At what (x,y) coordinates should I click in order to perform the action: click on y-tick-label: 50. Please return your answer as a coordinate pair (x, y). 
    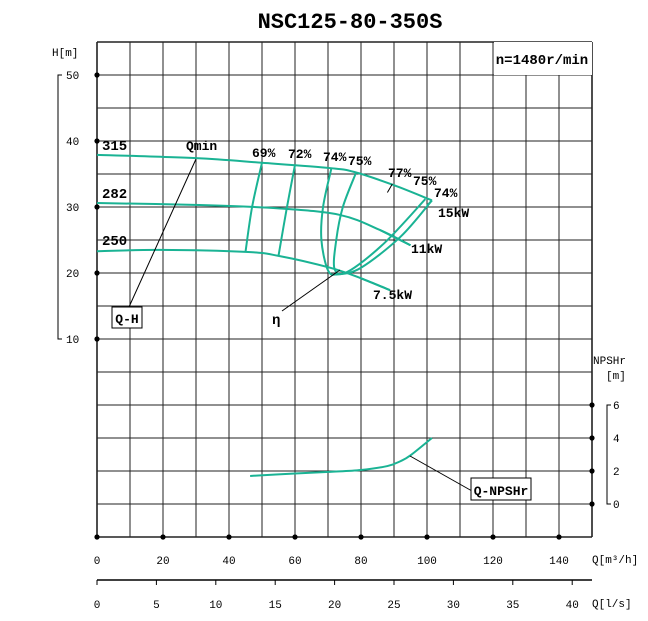
    Looking at the image, I should click on (72, 77).